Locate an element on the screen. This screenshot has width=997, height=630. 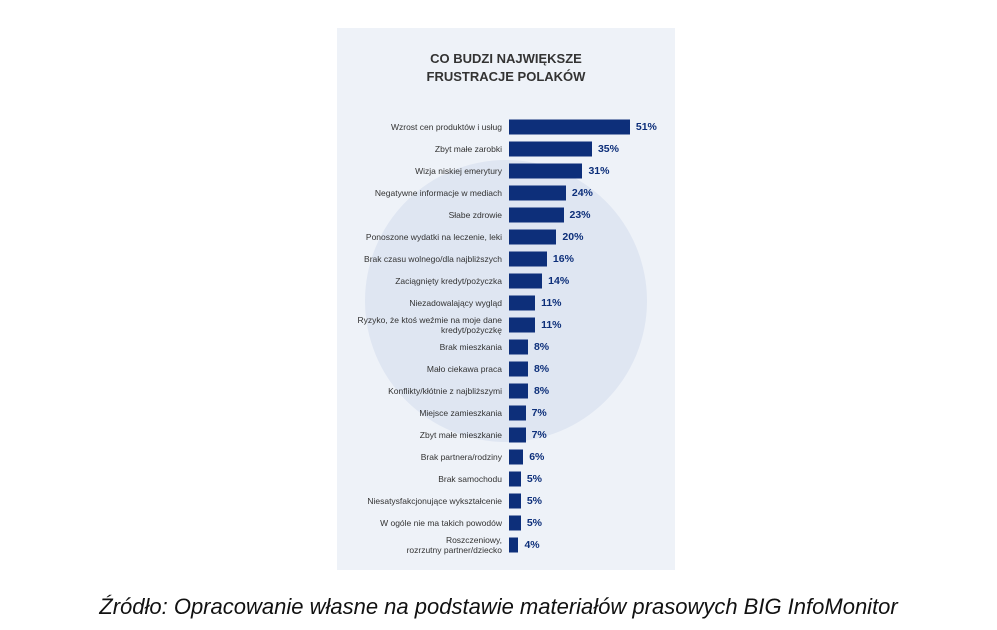
category-label: Miejsce zamieszkania is located at coordinates (460, 413).